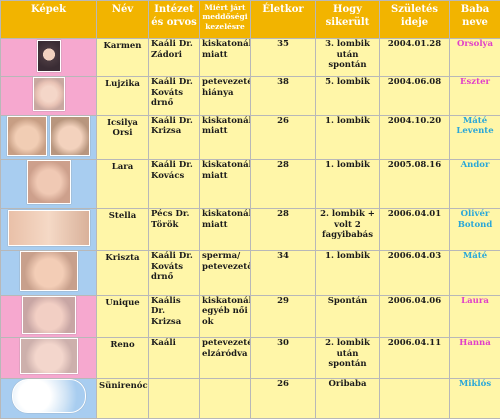  Describe the element at coordinates (475, 58) in the screenshot. I see `baby-name-cell: Orsolya` at that location.